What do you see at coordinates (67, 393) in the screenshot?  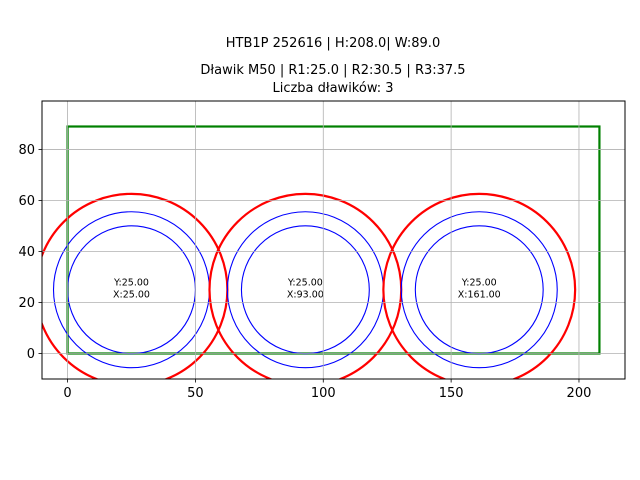 I see `x-tick-label: 0` at bounding box center [67, 393].